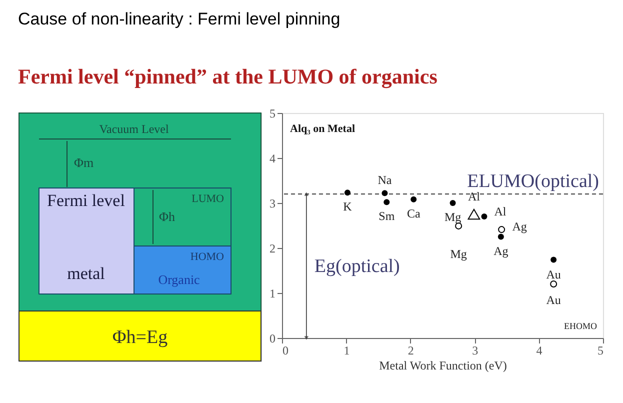 The height and width of the screenshot is (403, 623). I want to click on text: Cause of non-linearity : Fermi level pinning, so click(179, 19).